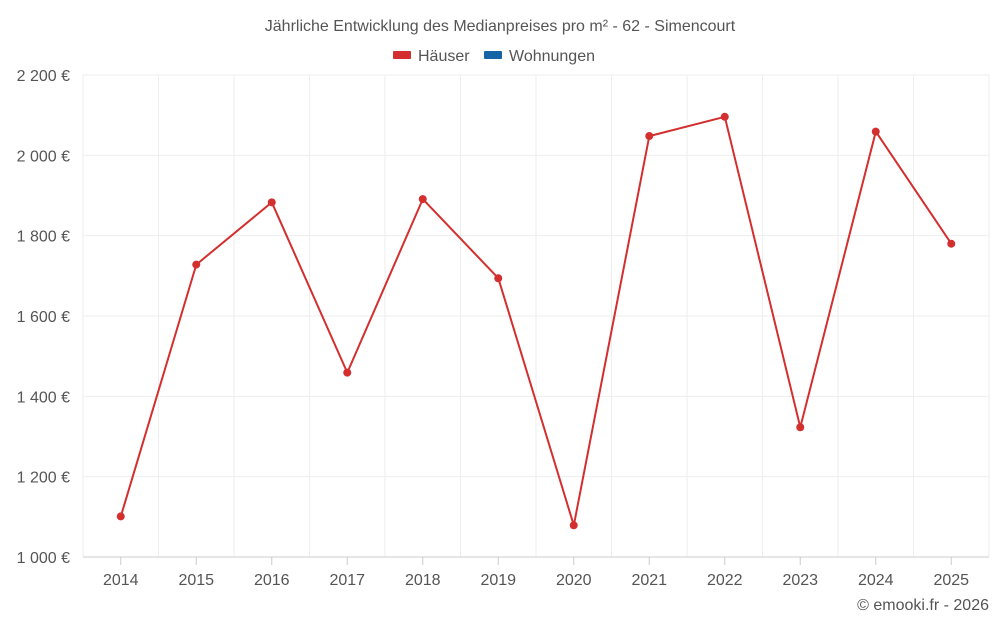 Image resolution: width=1000 pixels, height=625 pixels. Describe the element at coordinates (552, 56) in the screenshot. I see `legend-label-wohnungen: Wohnungen` at that location.